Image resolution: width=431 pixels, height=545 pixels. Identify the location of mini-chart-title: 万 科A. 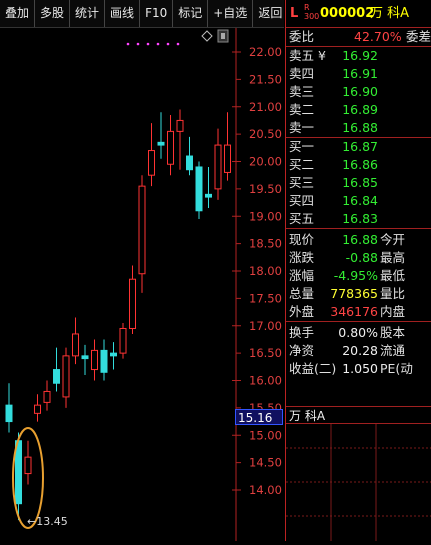
(358, 415).